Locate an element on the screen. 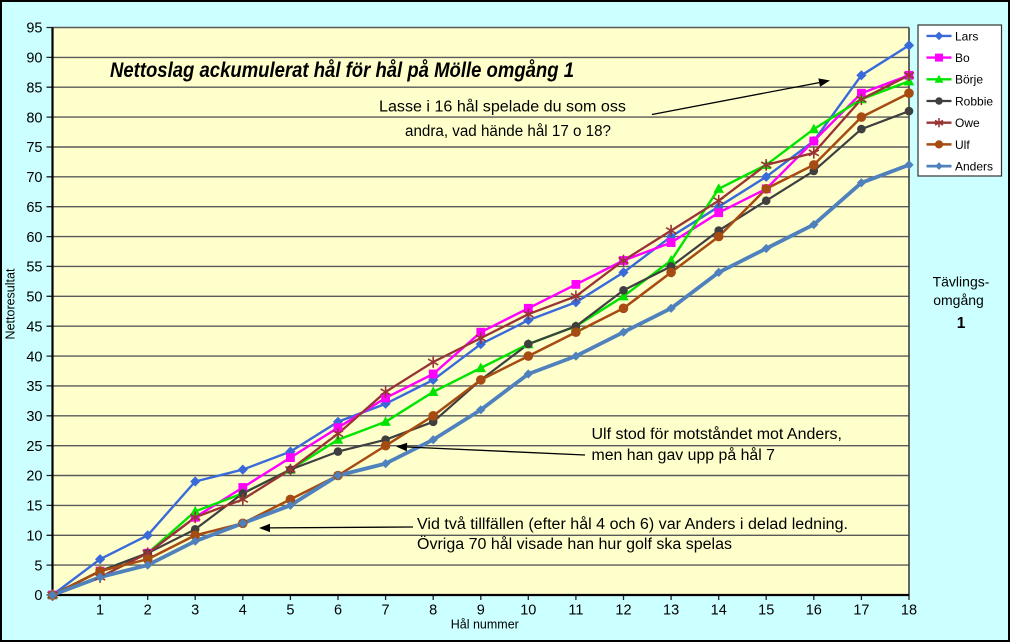 The image size is (1010, 642). svg-text: 35 is located at coordinates (34, 387).